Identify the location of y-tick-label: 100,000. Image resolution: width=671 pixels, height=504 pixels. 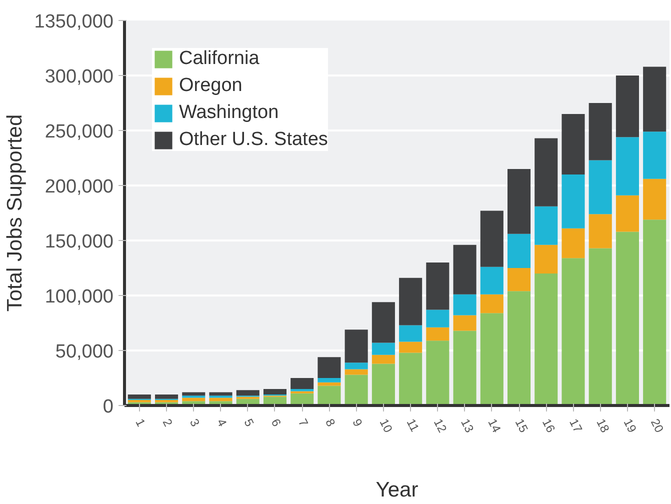
(79, 297).